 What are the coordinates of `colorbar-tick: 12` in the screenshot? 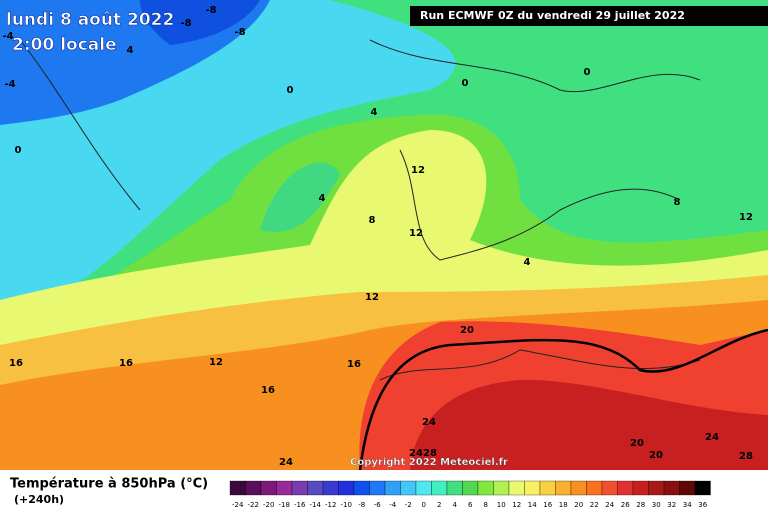 It's located at (516, 505).